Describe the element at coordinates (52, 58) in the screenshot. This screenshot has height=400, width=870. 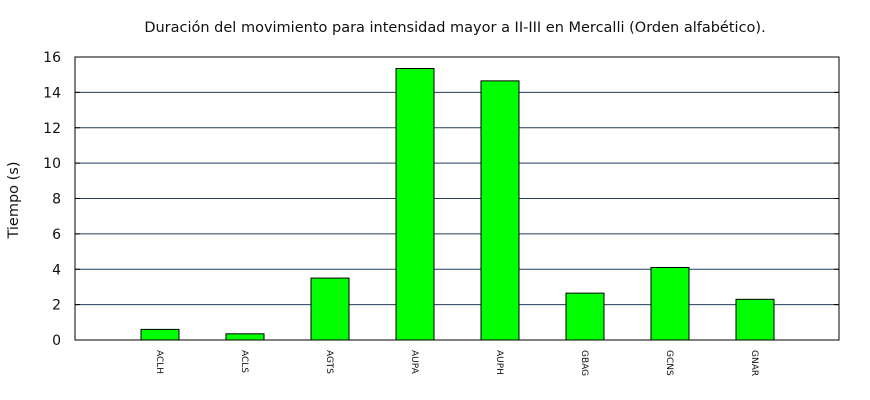
I see `y-tick-label: 16` at that location.